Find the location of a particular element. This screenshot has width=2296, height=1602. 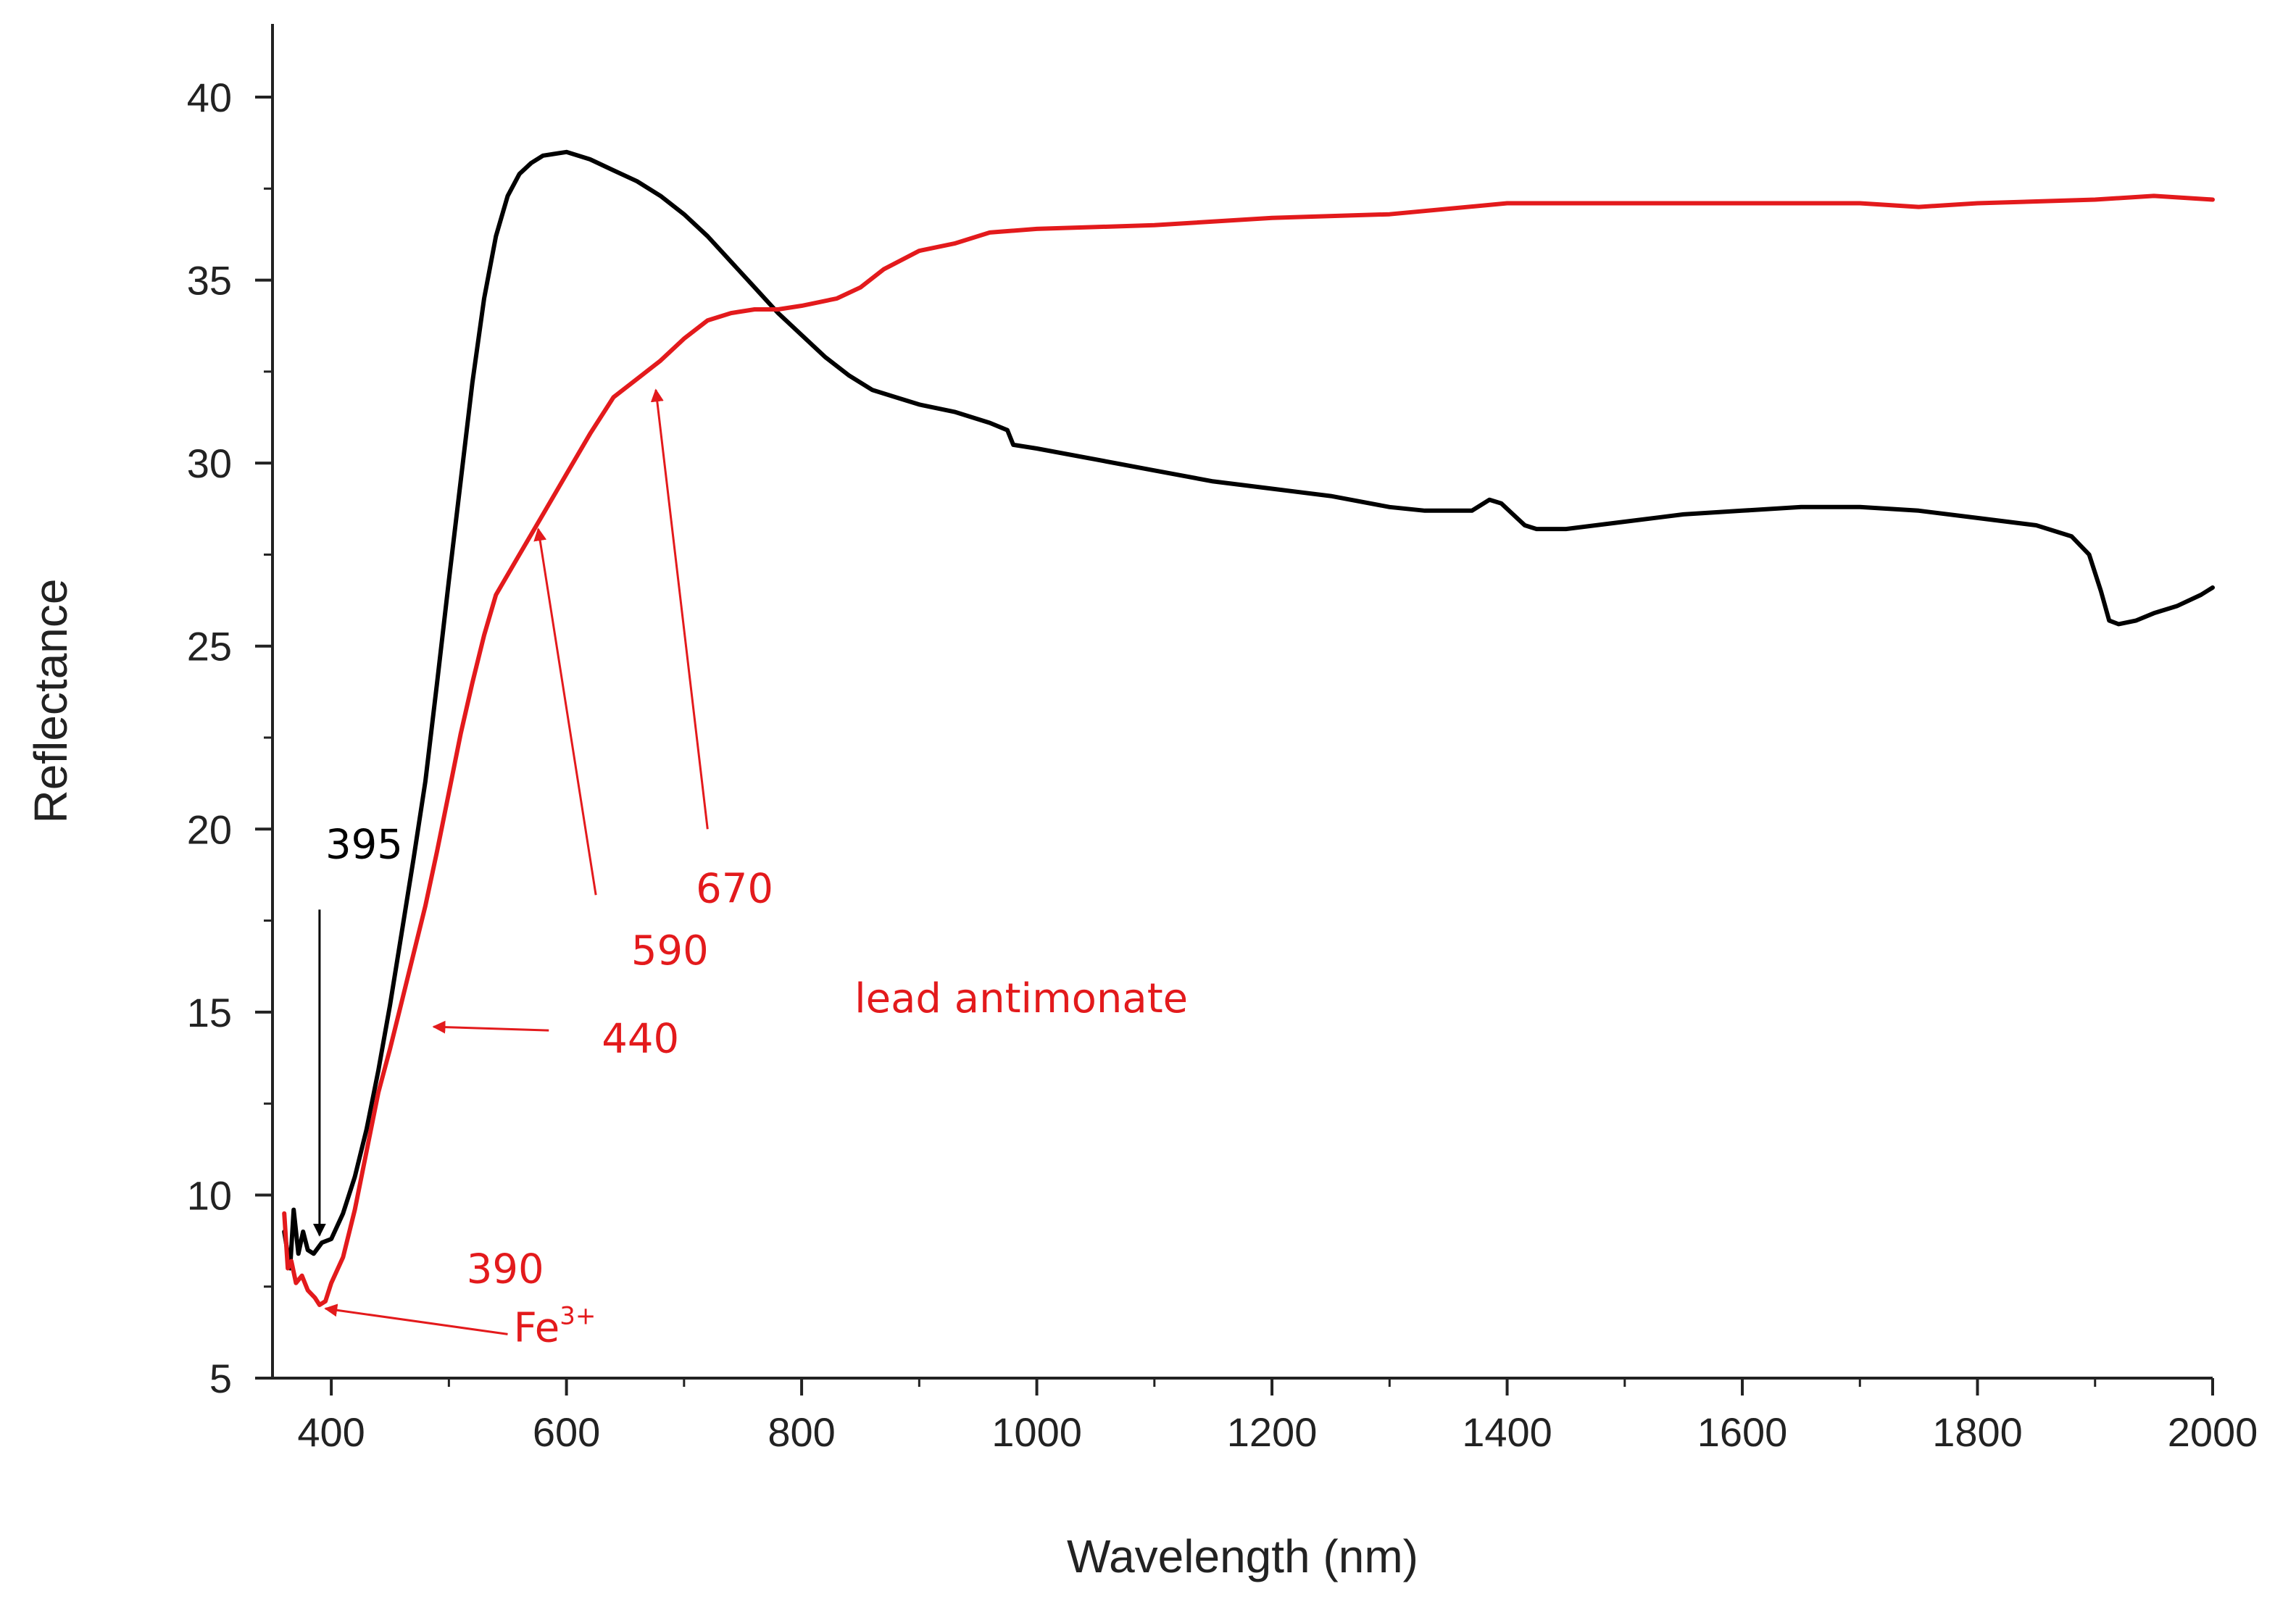

y-tick-label: 15 is located at coordinates (209, 1012).